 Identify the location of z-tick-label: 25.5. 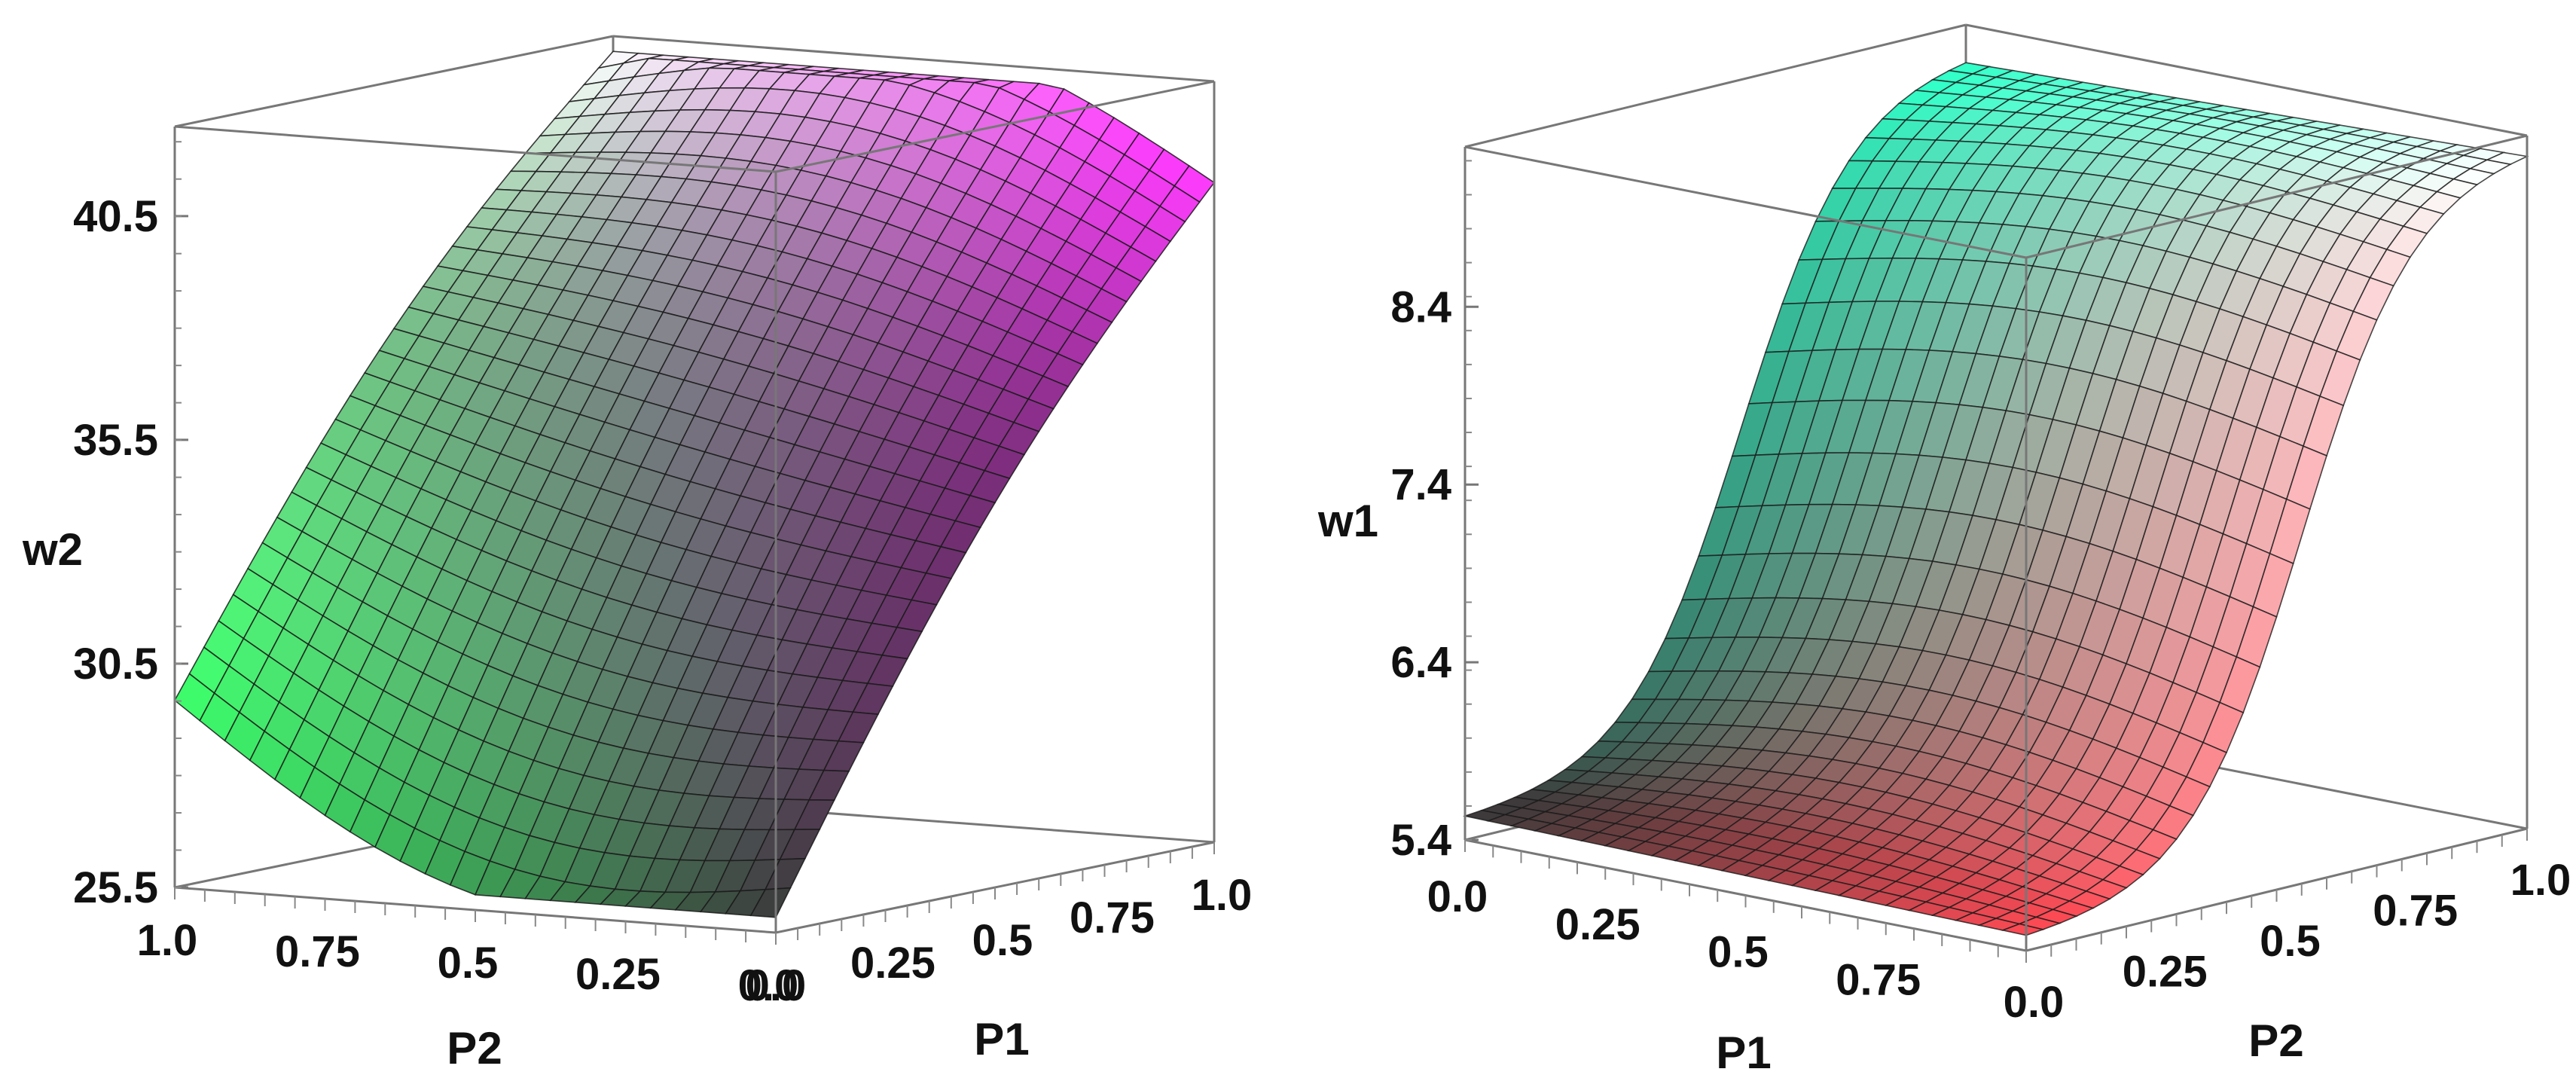
(116, 887).